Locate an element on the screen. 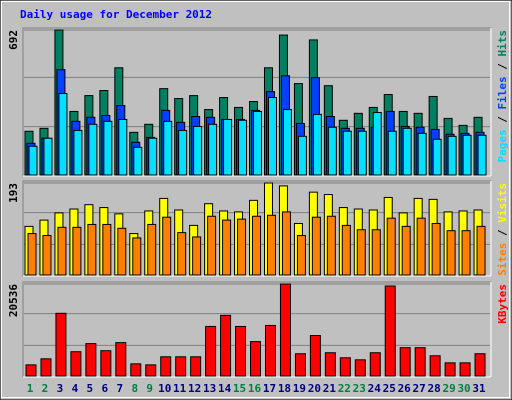  x-tick-label: 28 is located at coordinates (434, 388).